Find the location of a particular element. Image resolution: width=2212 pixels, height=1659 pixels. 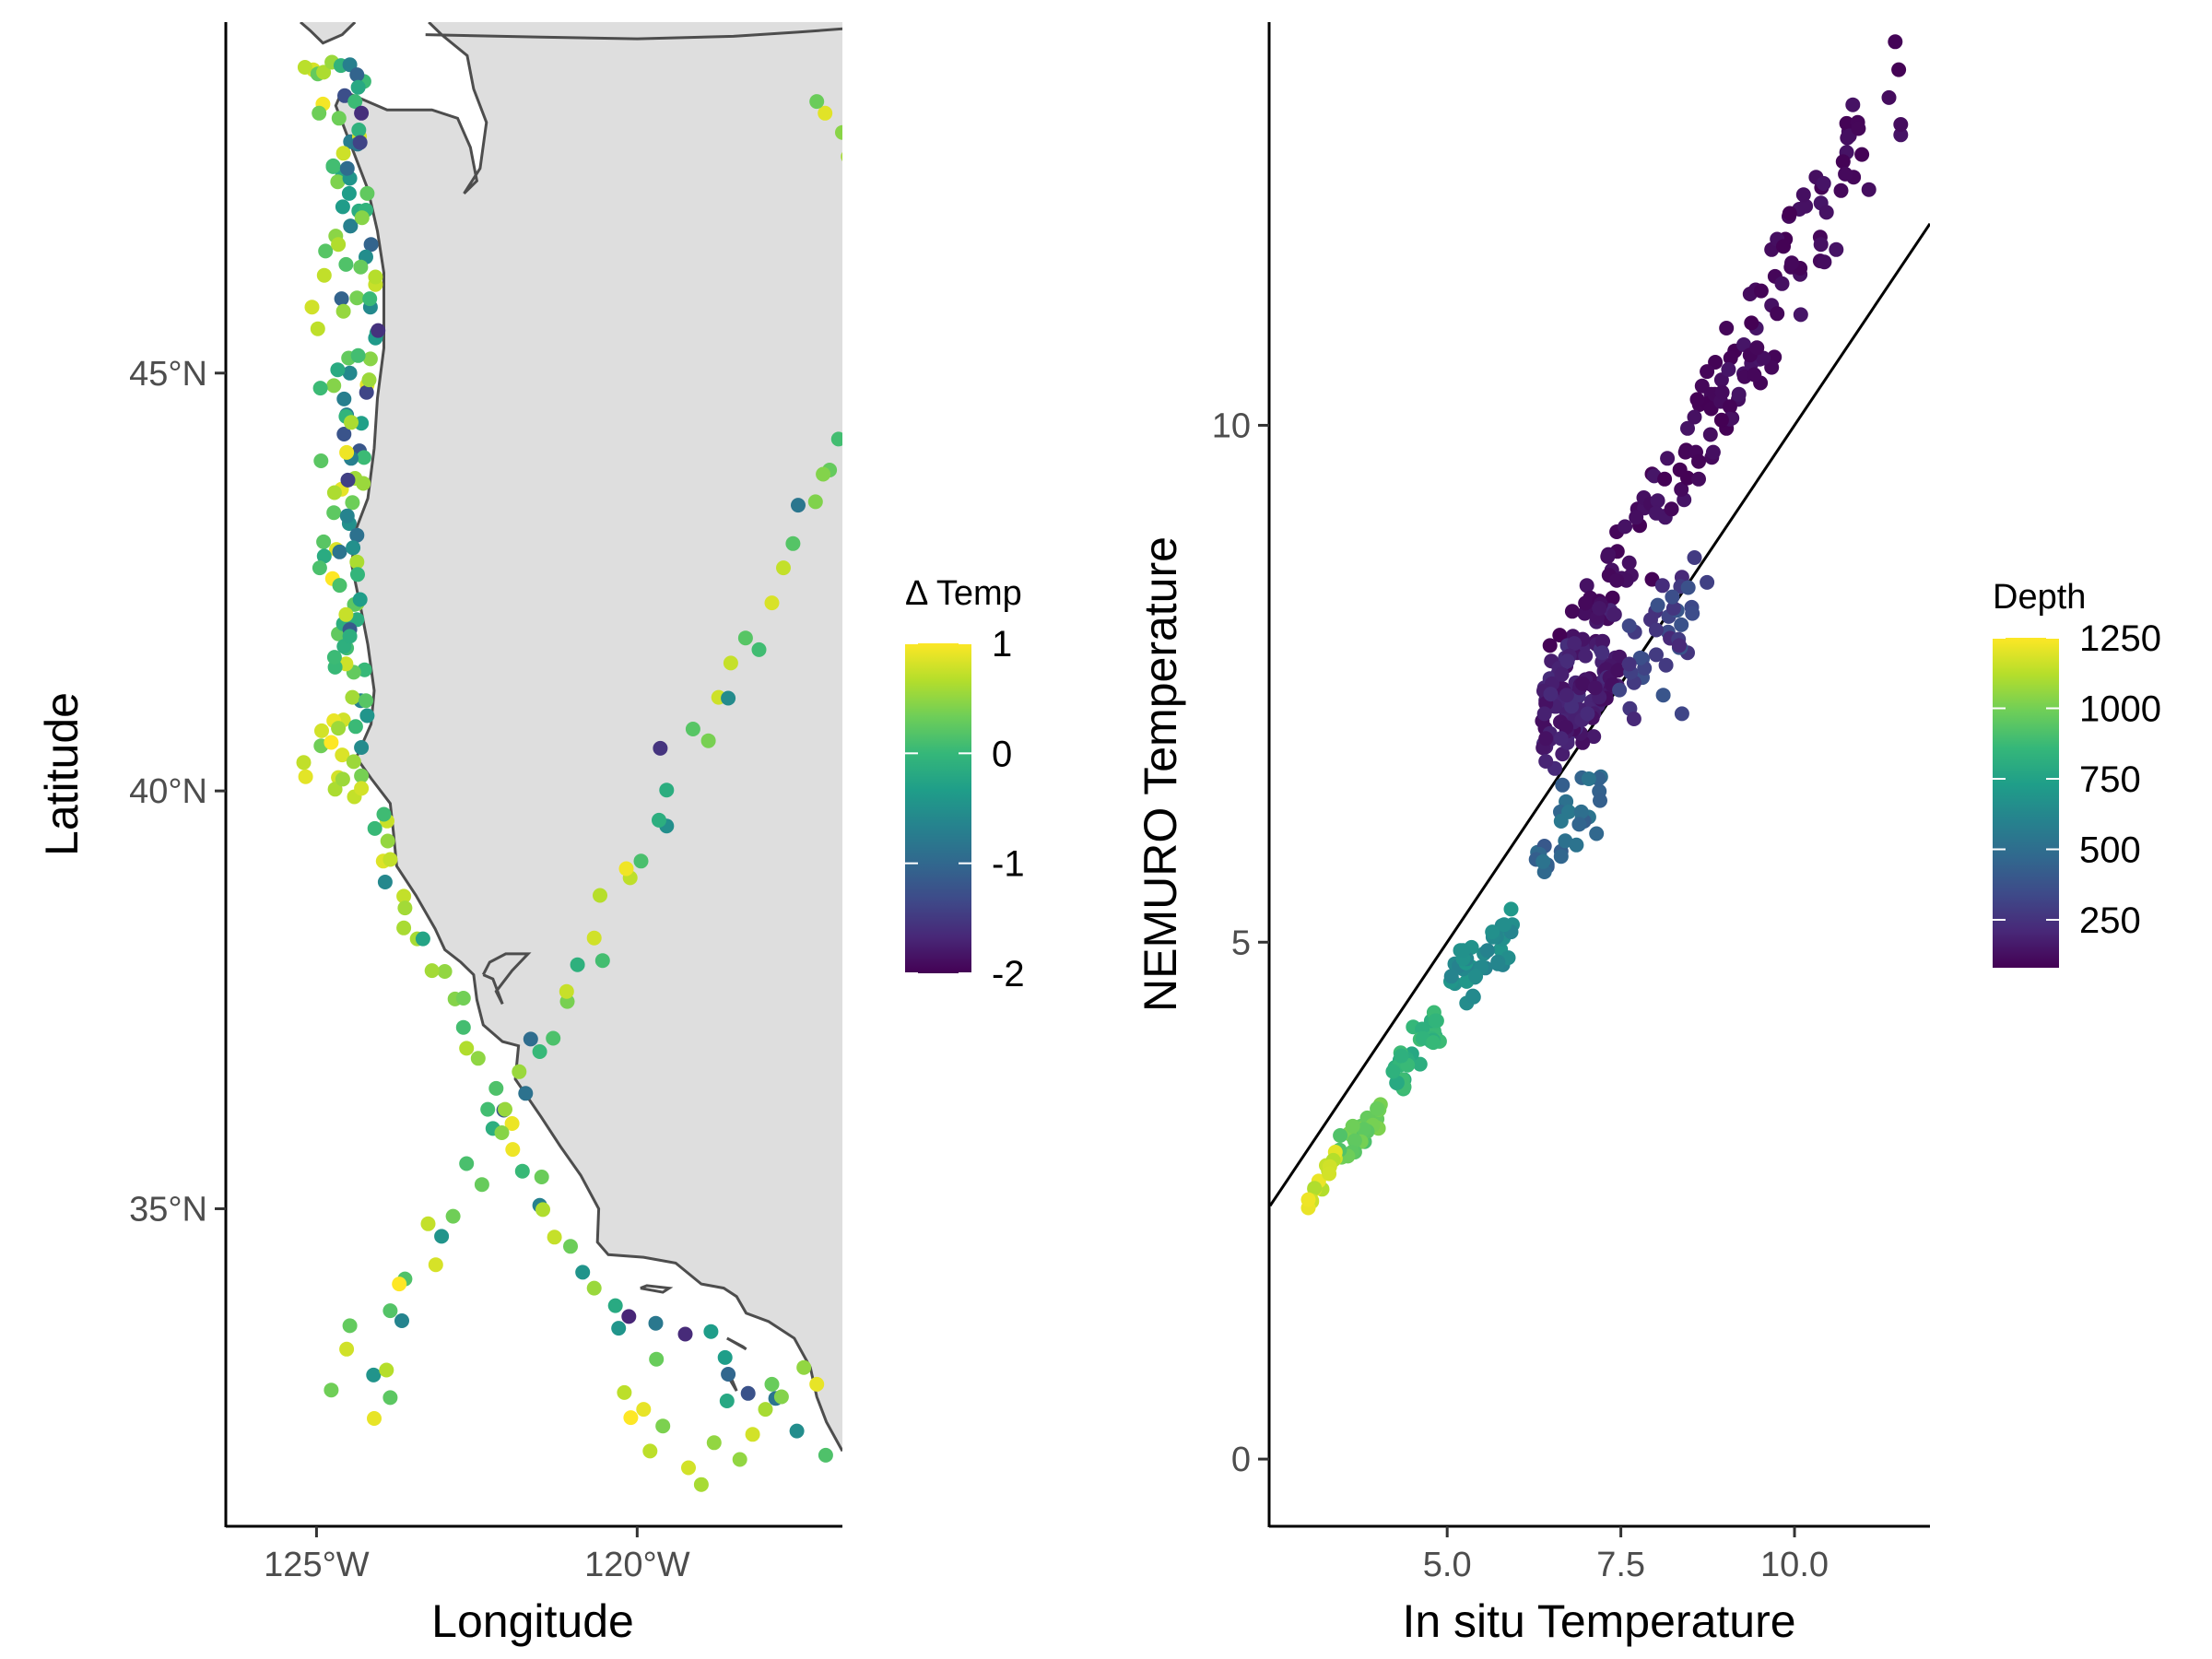

legend-tick-label: 250 is located at coordinates (2110, 920).